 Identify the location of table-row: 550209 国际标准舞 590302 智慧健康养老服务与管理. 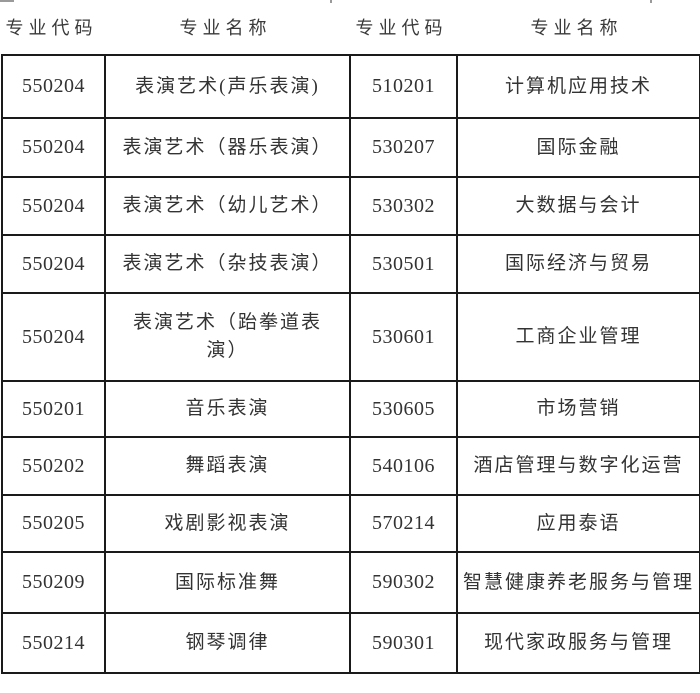
(350, 582).